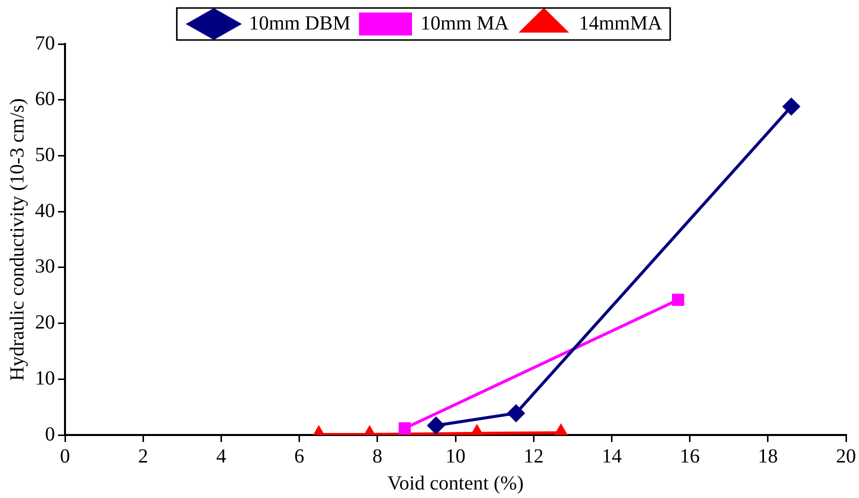 The width and height of the screenshot is (859, 498). I want to click on y-tick-label: 0, so click(50, 434).